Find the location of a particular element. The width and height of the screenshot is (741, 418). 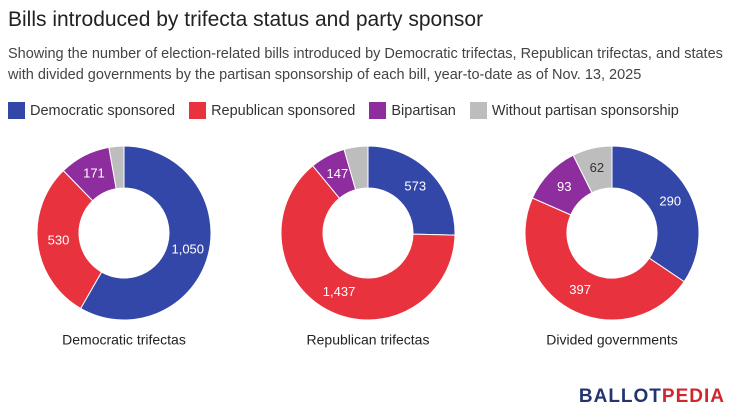

legend-item: Without partisan sponsorship is located at coordinates (574, 110).